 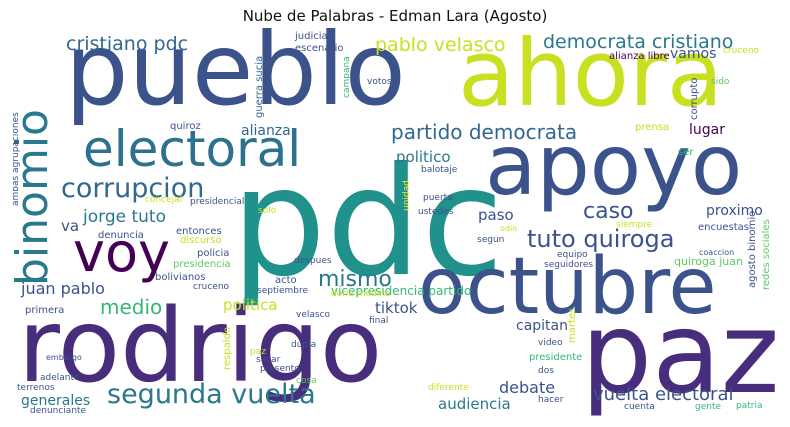 I want to click on word-septiembre: septiembre, so click(x=283, y=291).